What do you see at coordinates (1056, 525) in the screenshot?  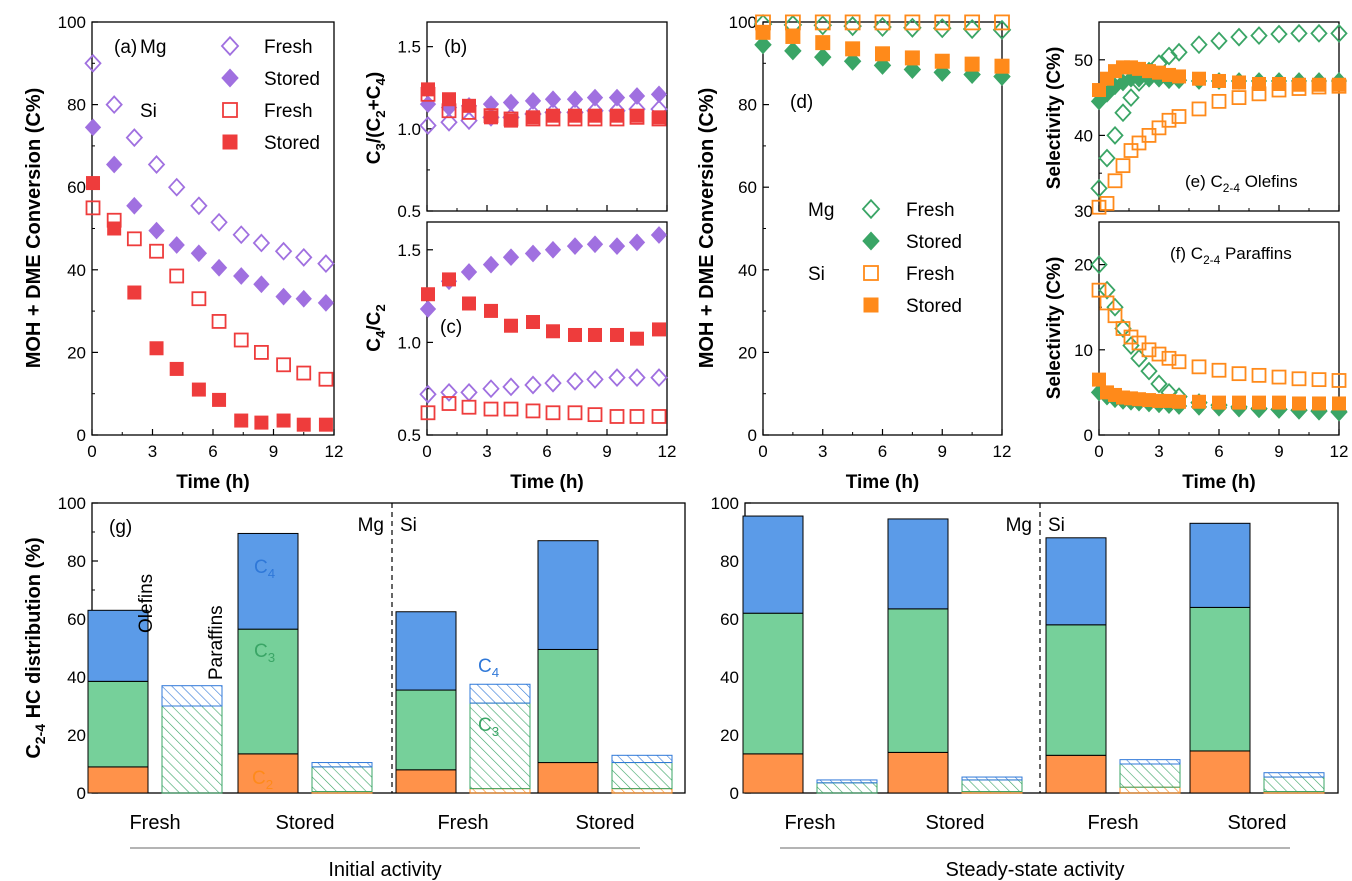 I see `group-label: Si` at bounding box center [1056, 525].